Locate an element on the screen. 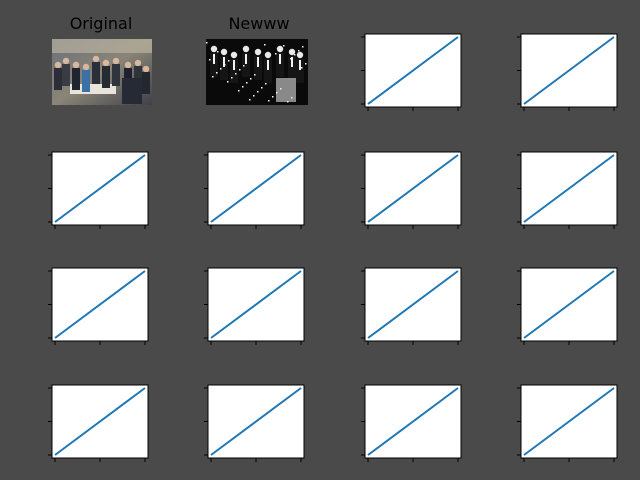 This screenshot has height=480, width=640. photo-table is located at coordinates (93, 89).